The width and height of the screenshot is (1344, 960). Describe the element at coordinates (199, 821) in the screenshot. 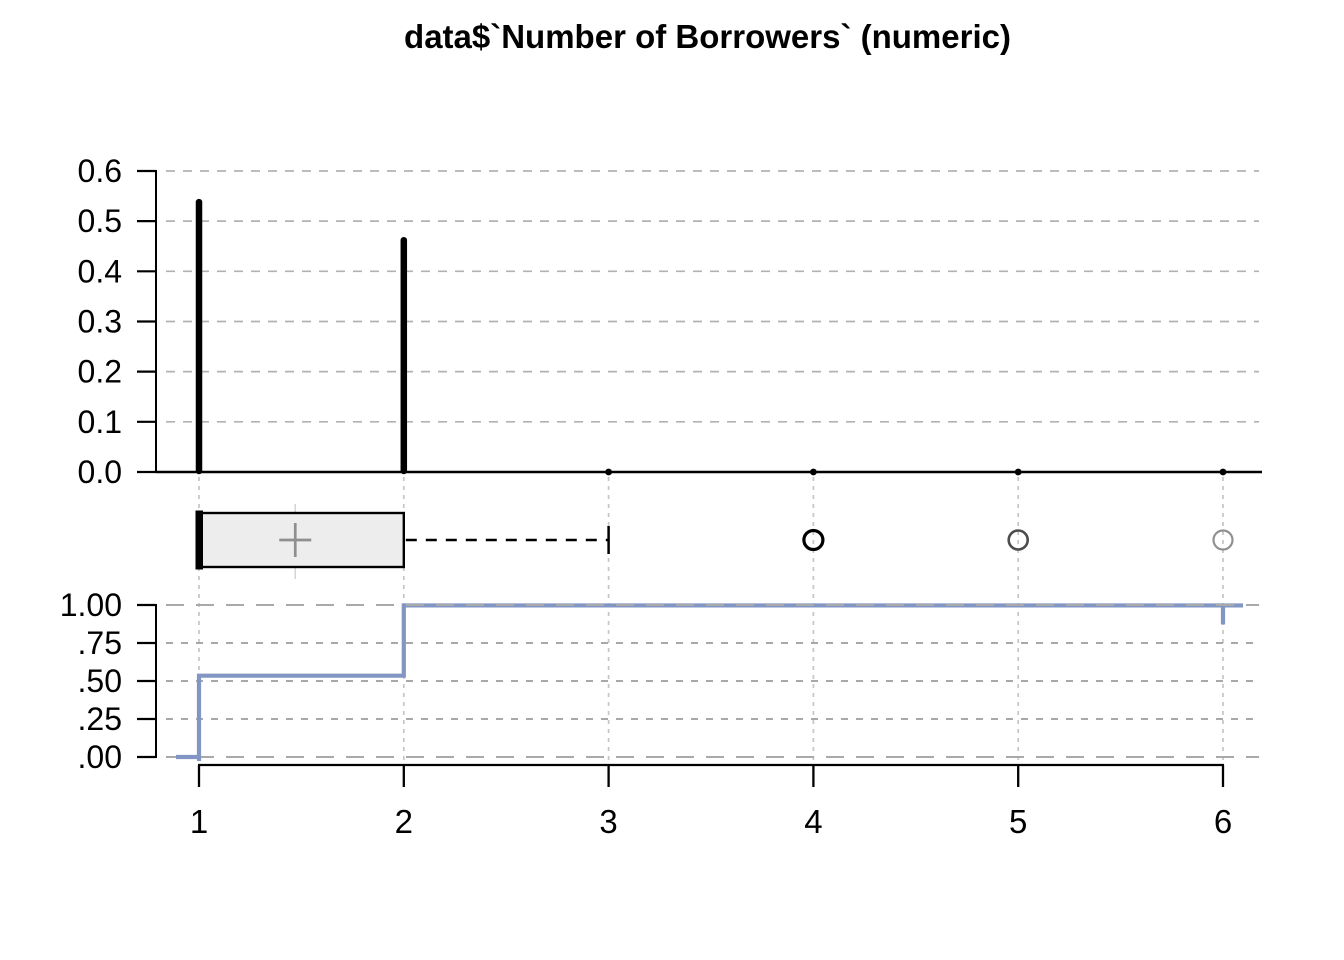

I see `x-axis-tick-label: 1` at that location.